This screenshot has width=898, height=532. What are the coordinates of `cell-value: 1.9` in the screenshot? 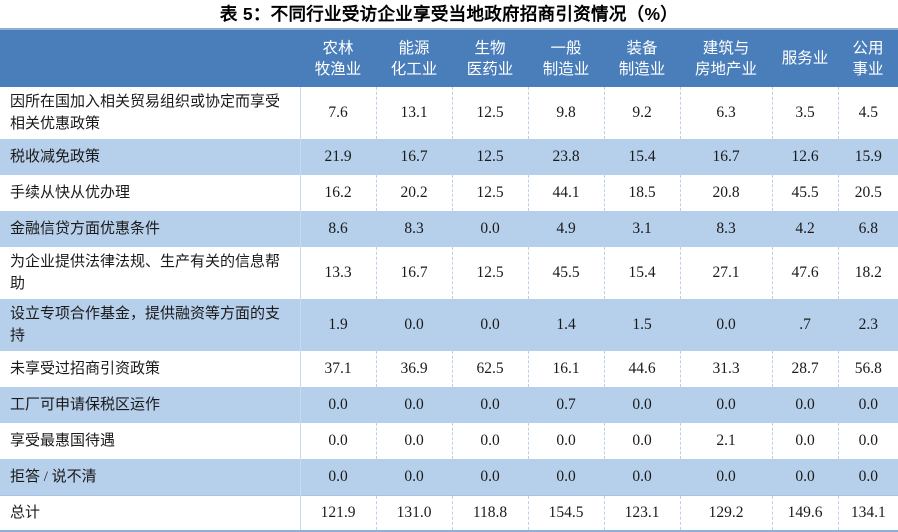 It's located at (338, 325).